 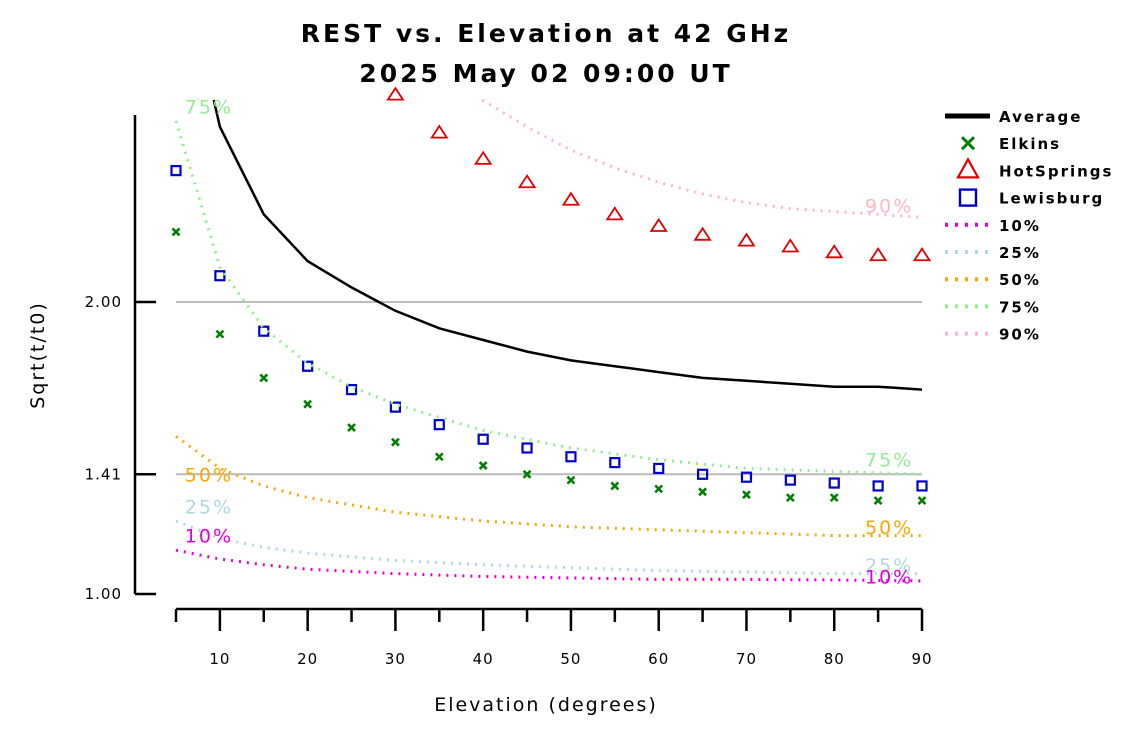 What do you see at coordinates (834, 659) in the screenshot?
I see `x-tick-label: 80` at bounding box center [834, 659].